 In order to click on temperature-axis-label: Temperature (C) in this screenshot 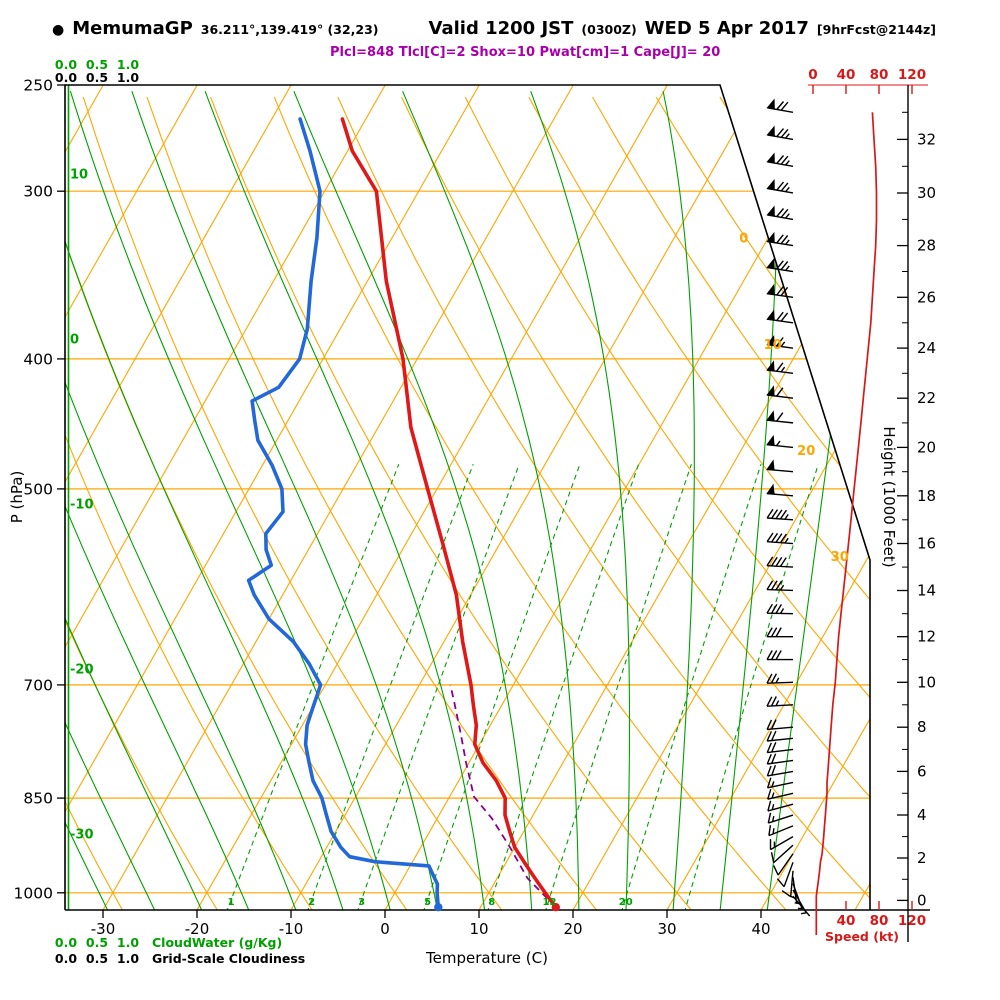, I will do `click(486, 958)`.